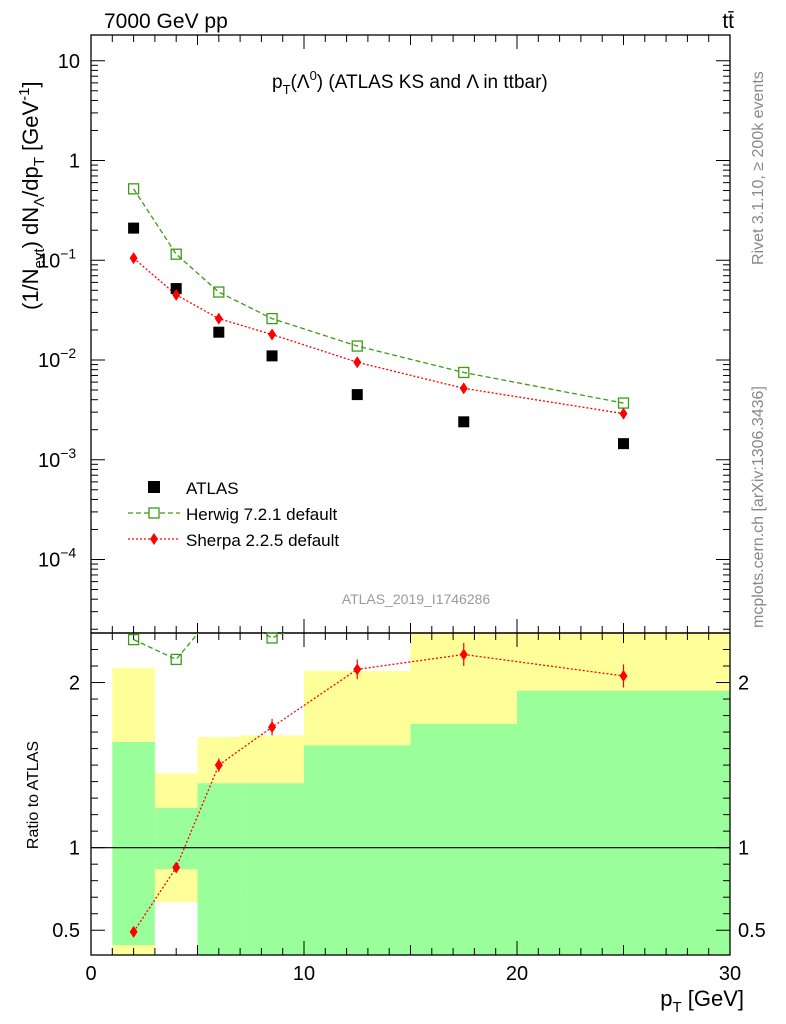 The image size is (786, 1024). I want to click on ratio-ylabel: Ratio to ATLAS, so click(33, 795).